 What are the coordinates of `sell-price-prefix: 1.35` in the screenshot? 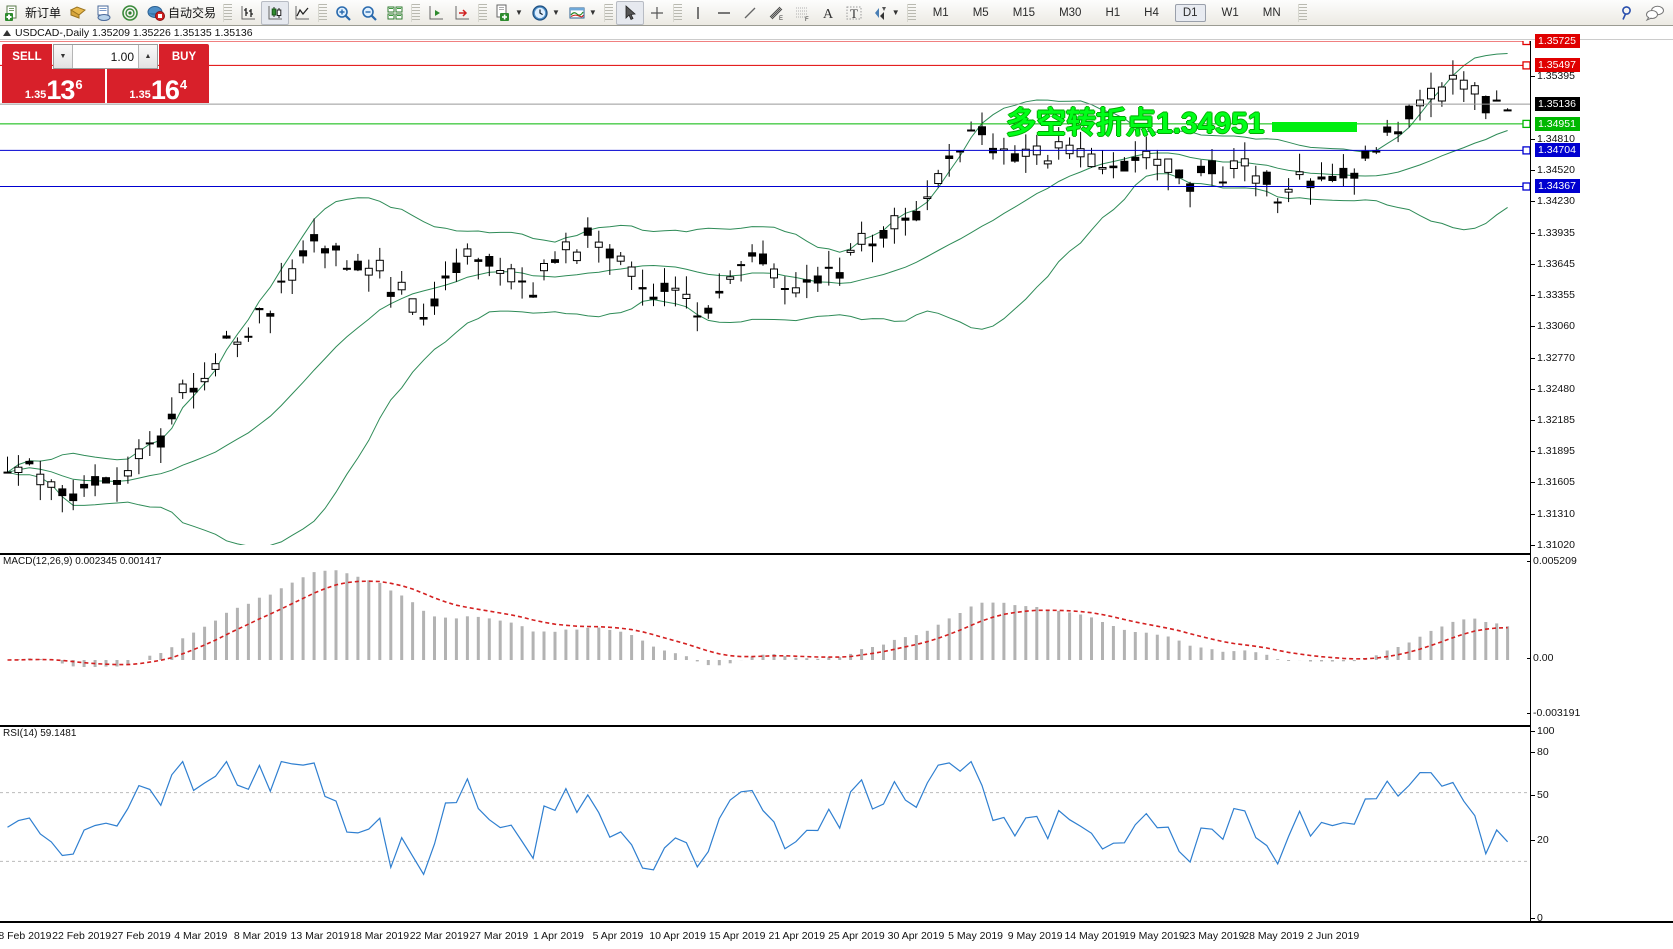 It's located at (35, 95).